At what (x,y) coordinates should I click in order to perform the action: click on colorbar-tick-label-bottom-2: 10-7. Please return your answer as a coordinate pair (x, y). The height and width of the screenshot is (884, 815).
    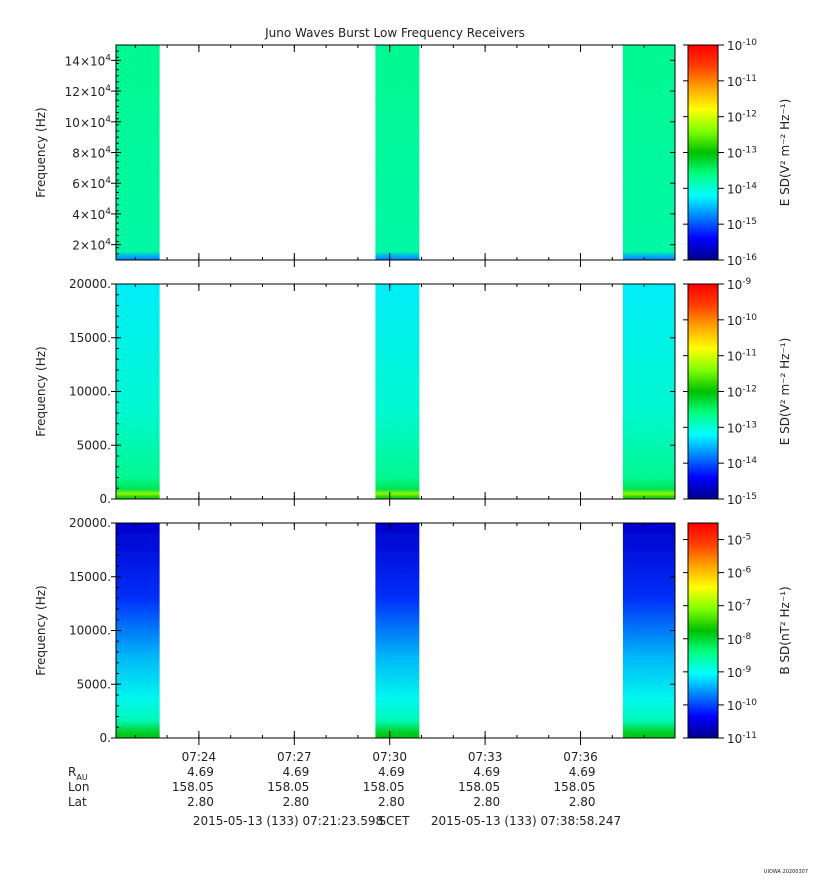
    Looking at the image, I should click on (739, 606).